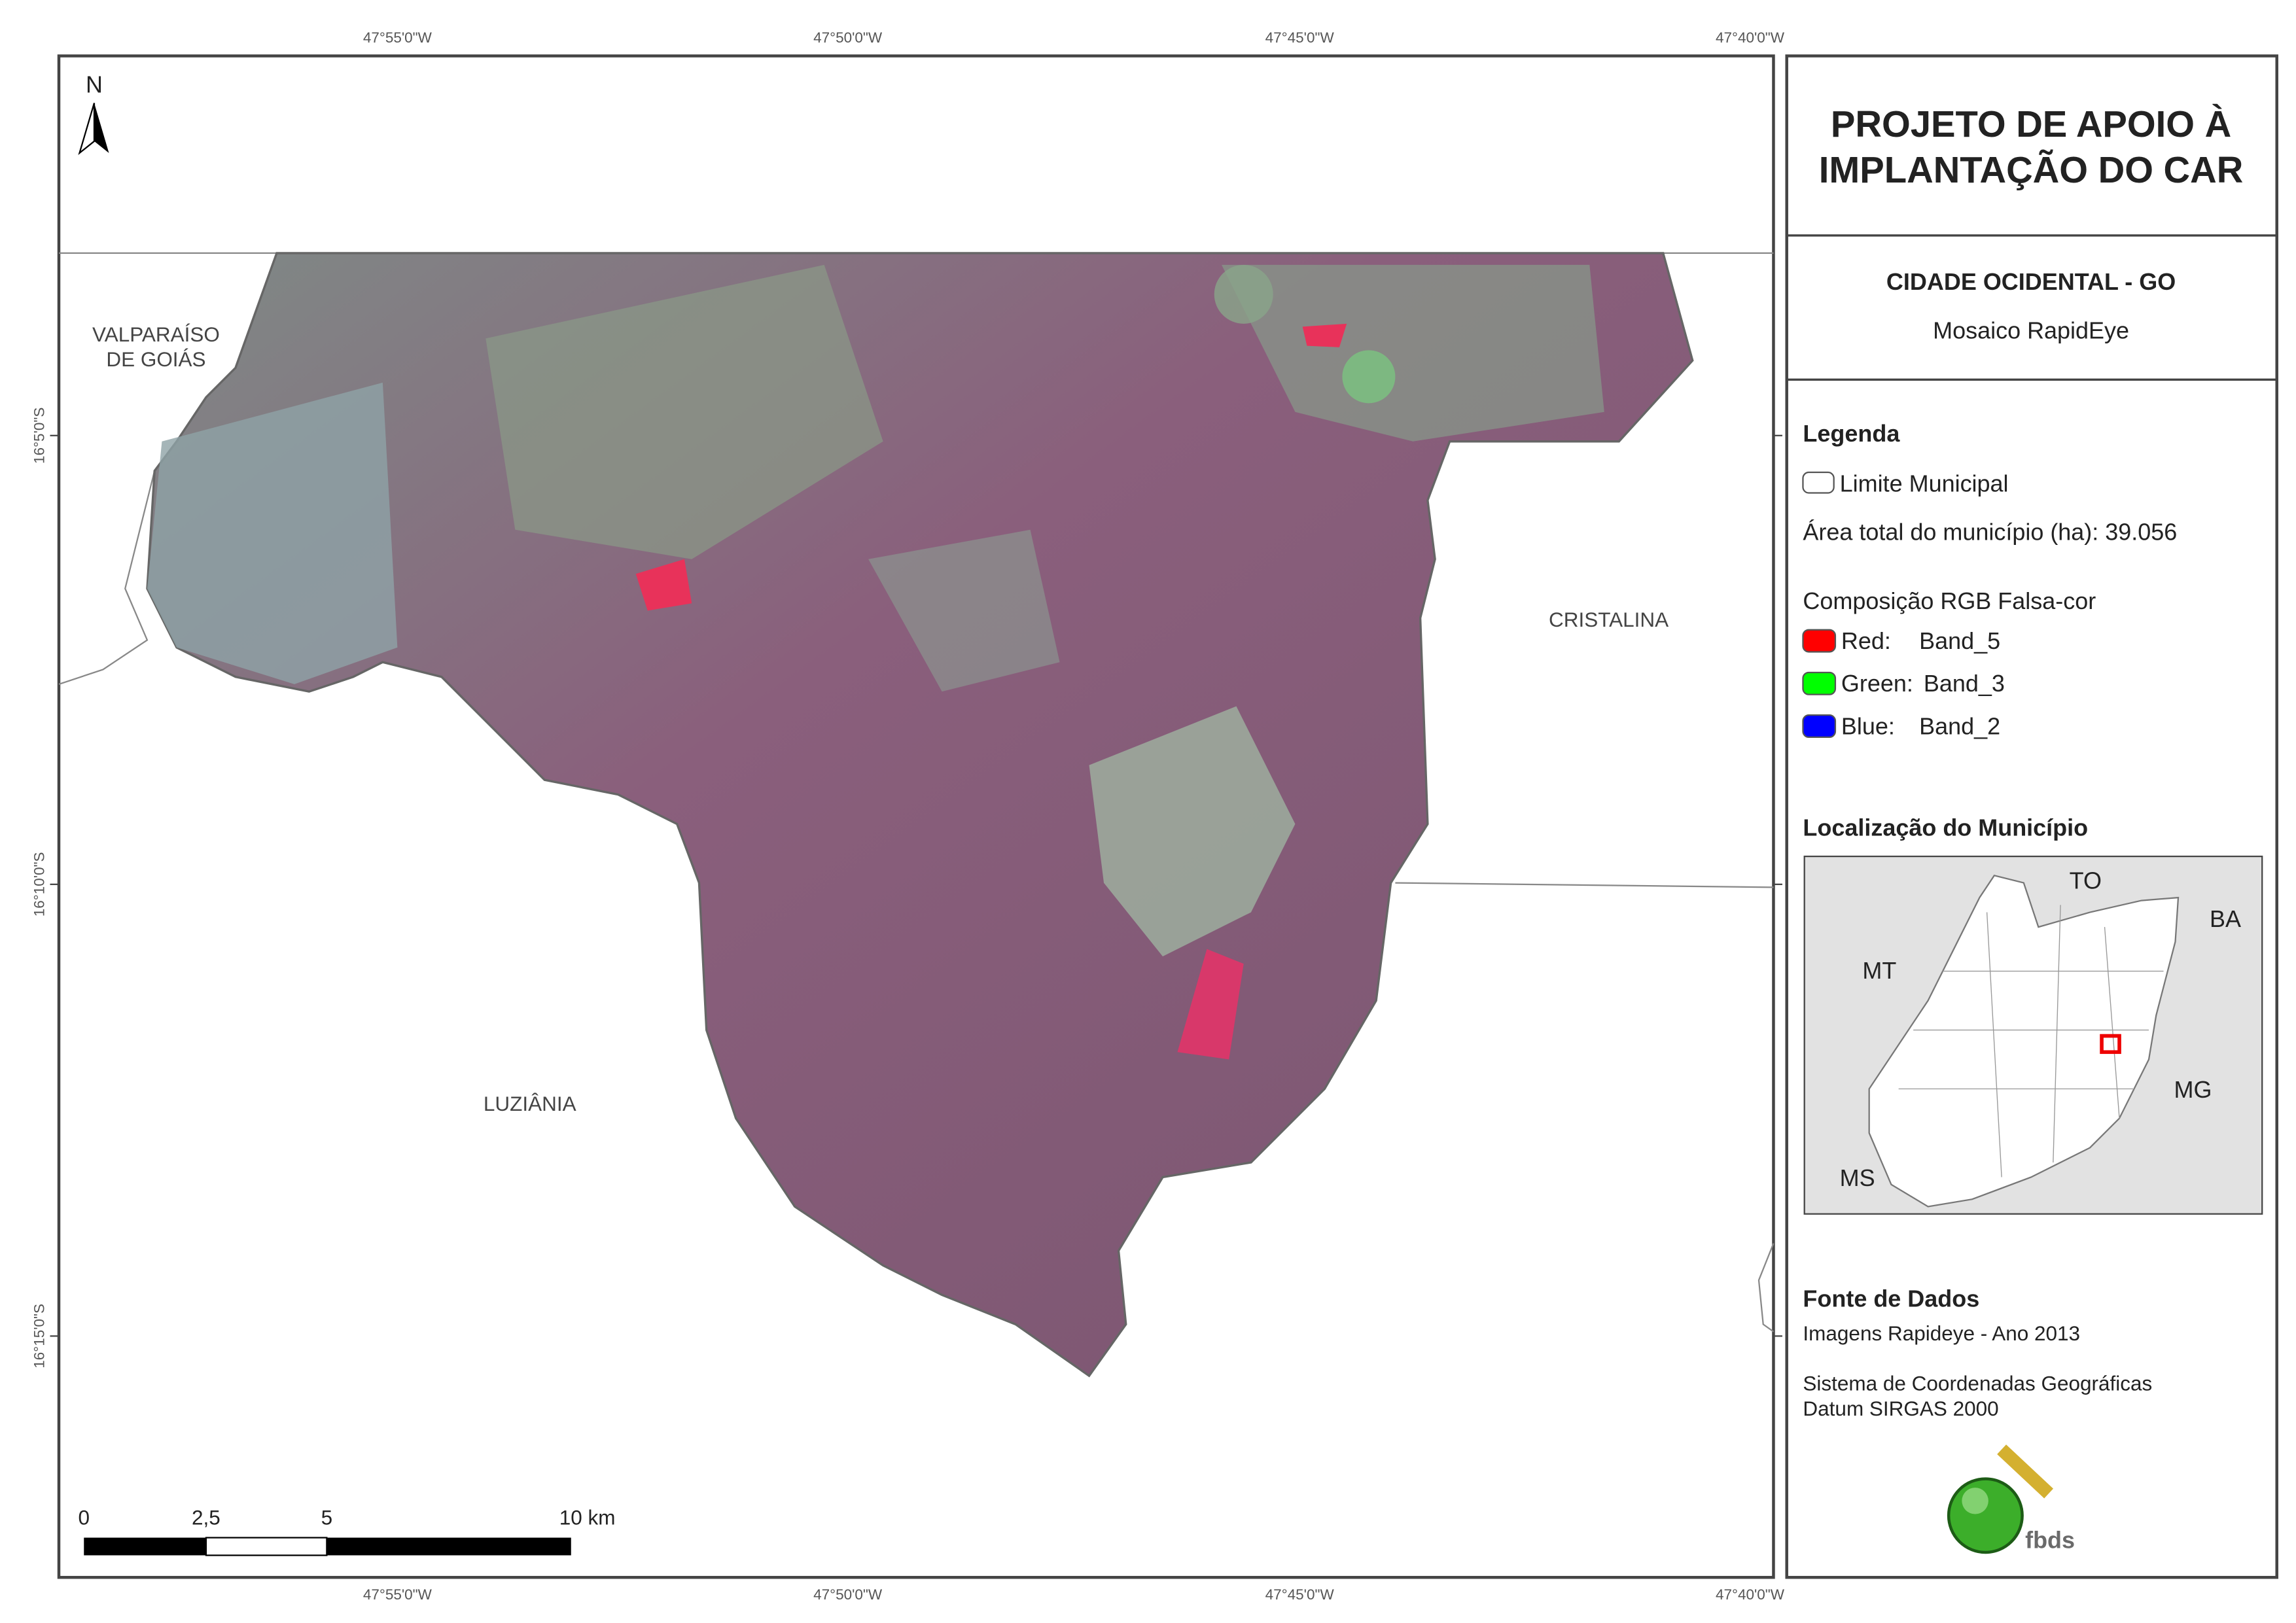 Image resolution: width=2296 pixels, height=1623 pixels. Describe the element at coordinates (1978, 1384) in the screenshot. I see `source-line: Sistema de Coordenadas Geográficas` at that location.